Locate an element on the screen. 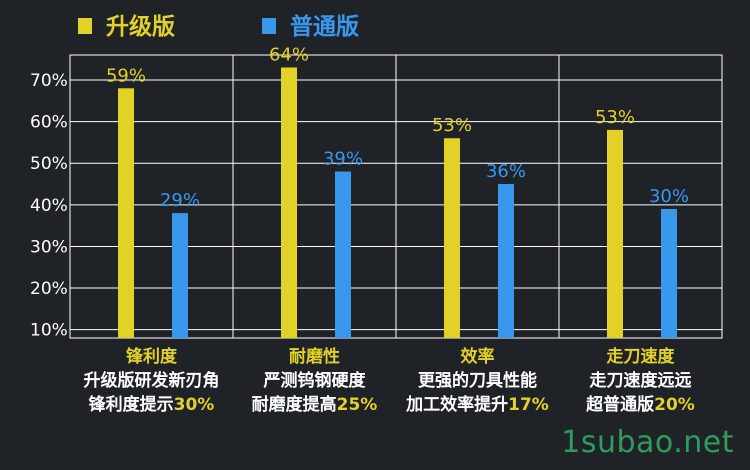 The image size is (750, 470). data-label: 29% is located at coordinates (180, 200).